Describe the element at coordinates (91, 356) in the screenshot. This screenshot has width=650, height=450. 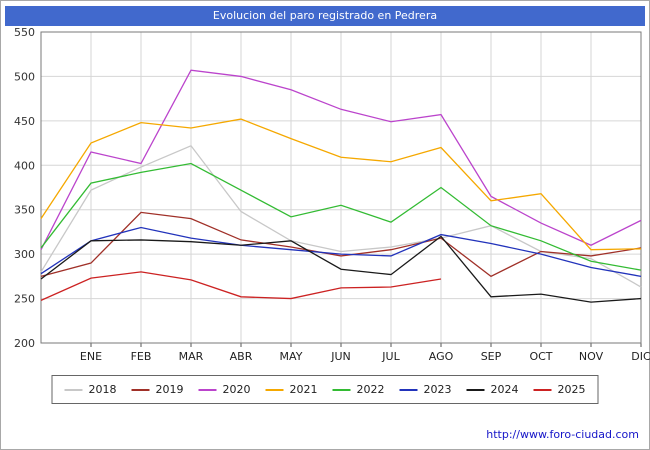
I see `x-tick-label: ENE` at that location.